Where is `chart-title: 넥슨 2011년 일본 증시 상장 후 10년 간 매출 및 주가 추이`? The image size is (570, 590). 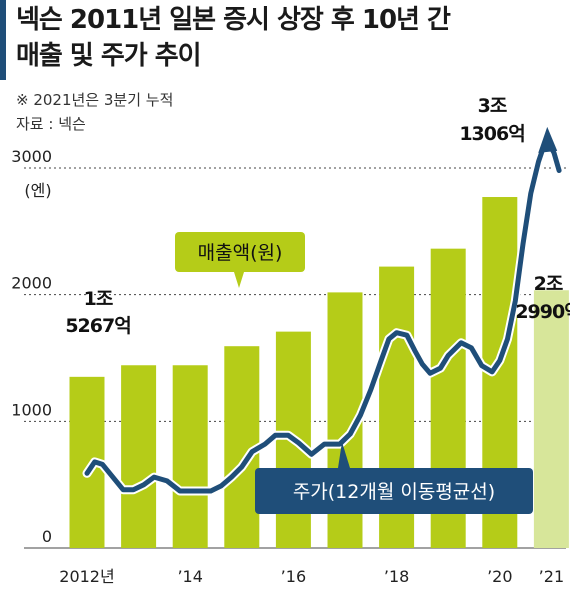
chart-title: 넥슨 2011년 일본 증시 상장 후 10년 간 매출 및 주가 추이 is located at coordinates (291, 38).